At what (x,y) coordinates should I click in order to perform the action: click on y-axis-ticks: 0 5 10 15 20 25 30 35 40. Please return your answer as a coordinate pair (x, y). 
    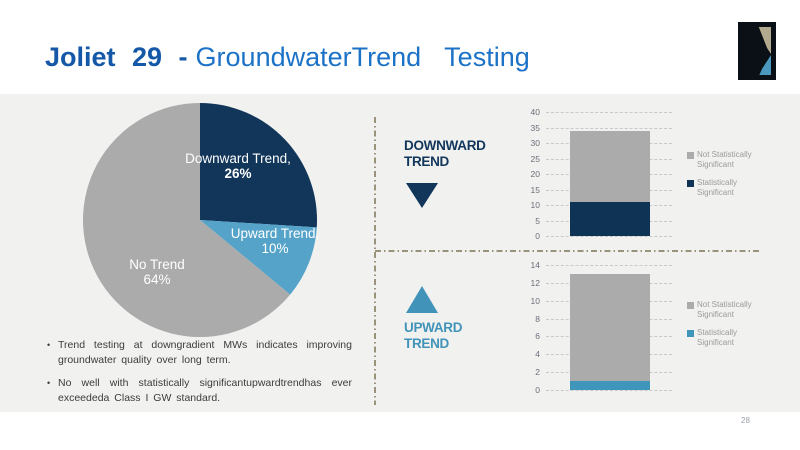
    Looking at the image, I should click on (529, 174).